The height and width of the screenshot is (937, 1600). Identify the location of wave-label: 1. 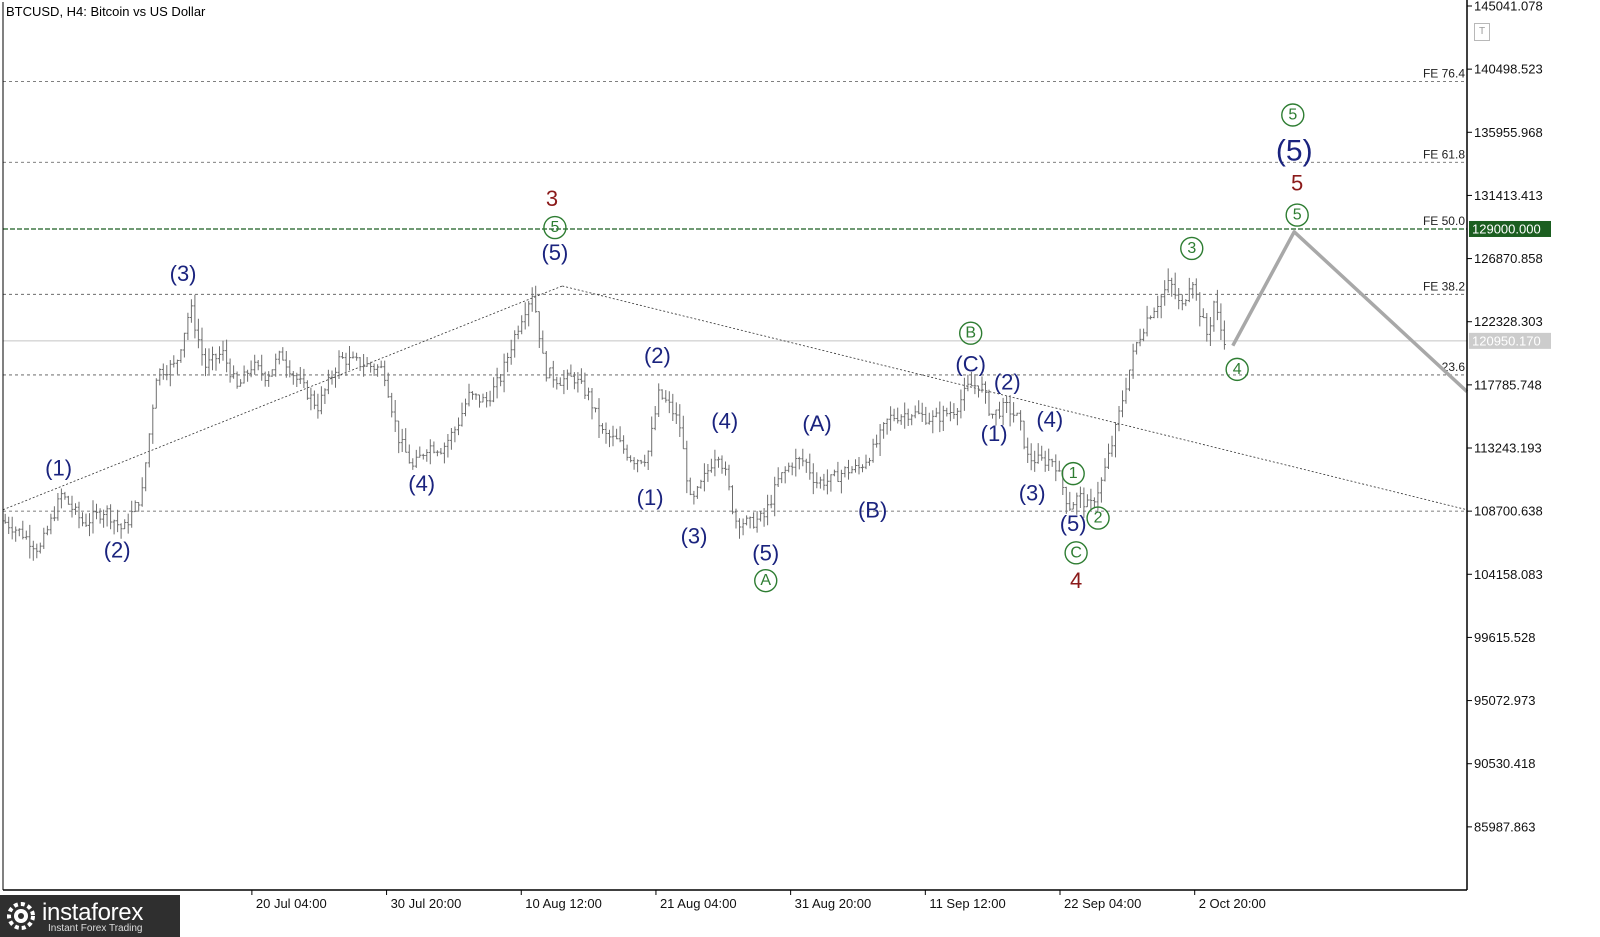
(1073, 473).